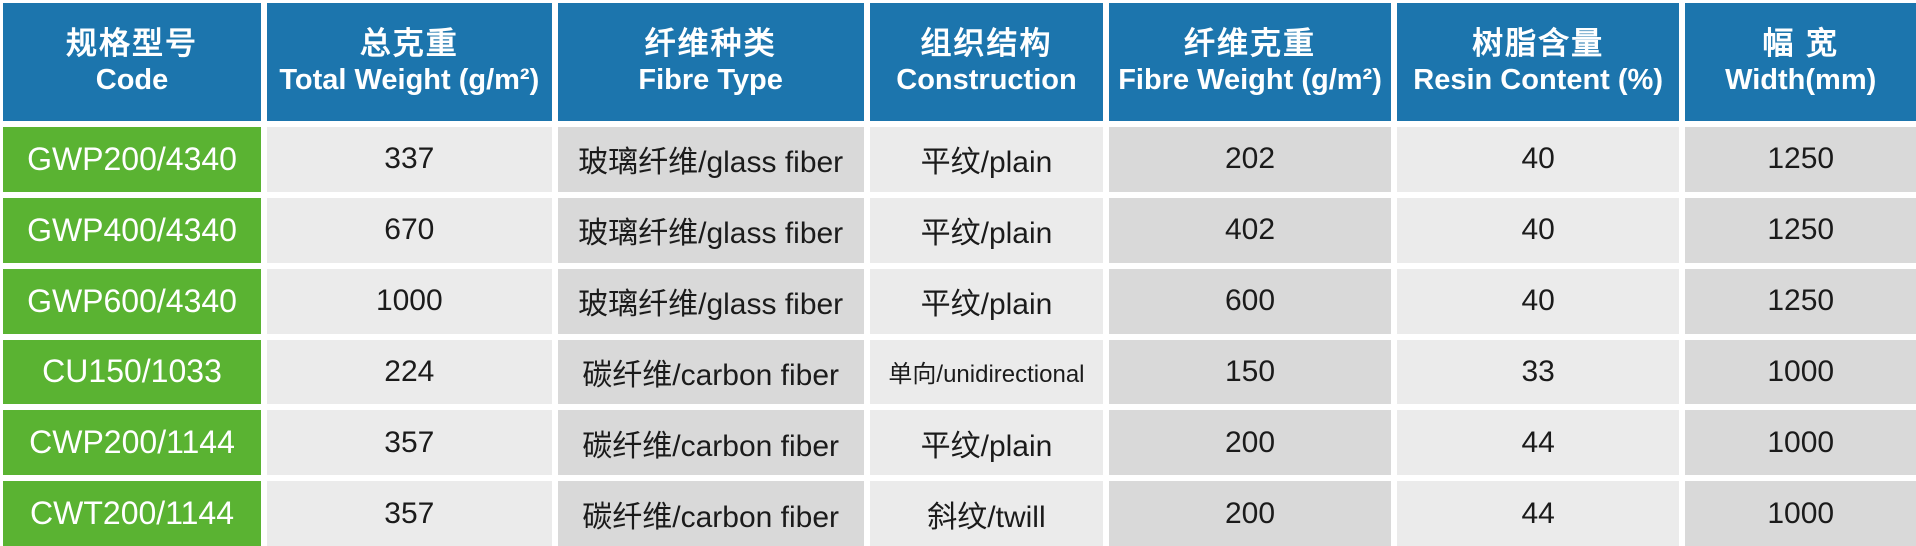 This screenshot has width=1916, height=546. Describe the element at coordinates (132, 159) in the screenshot. I see `code-cell: GWP200/4340` at that location.